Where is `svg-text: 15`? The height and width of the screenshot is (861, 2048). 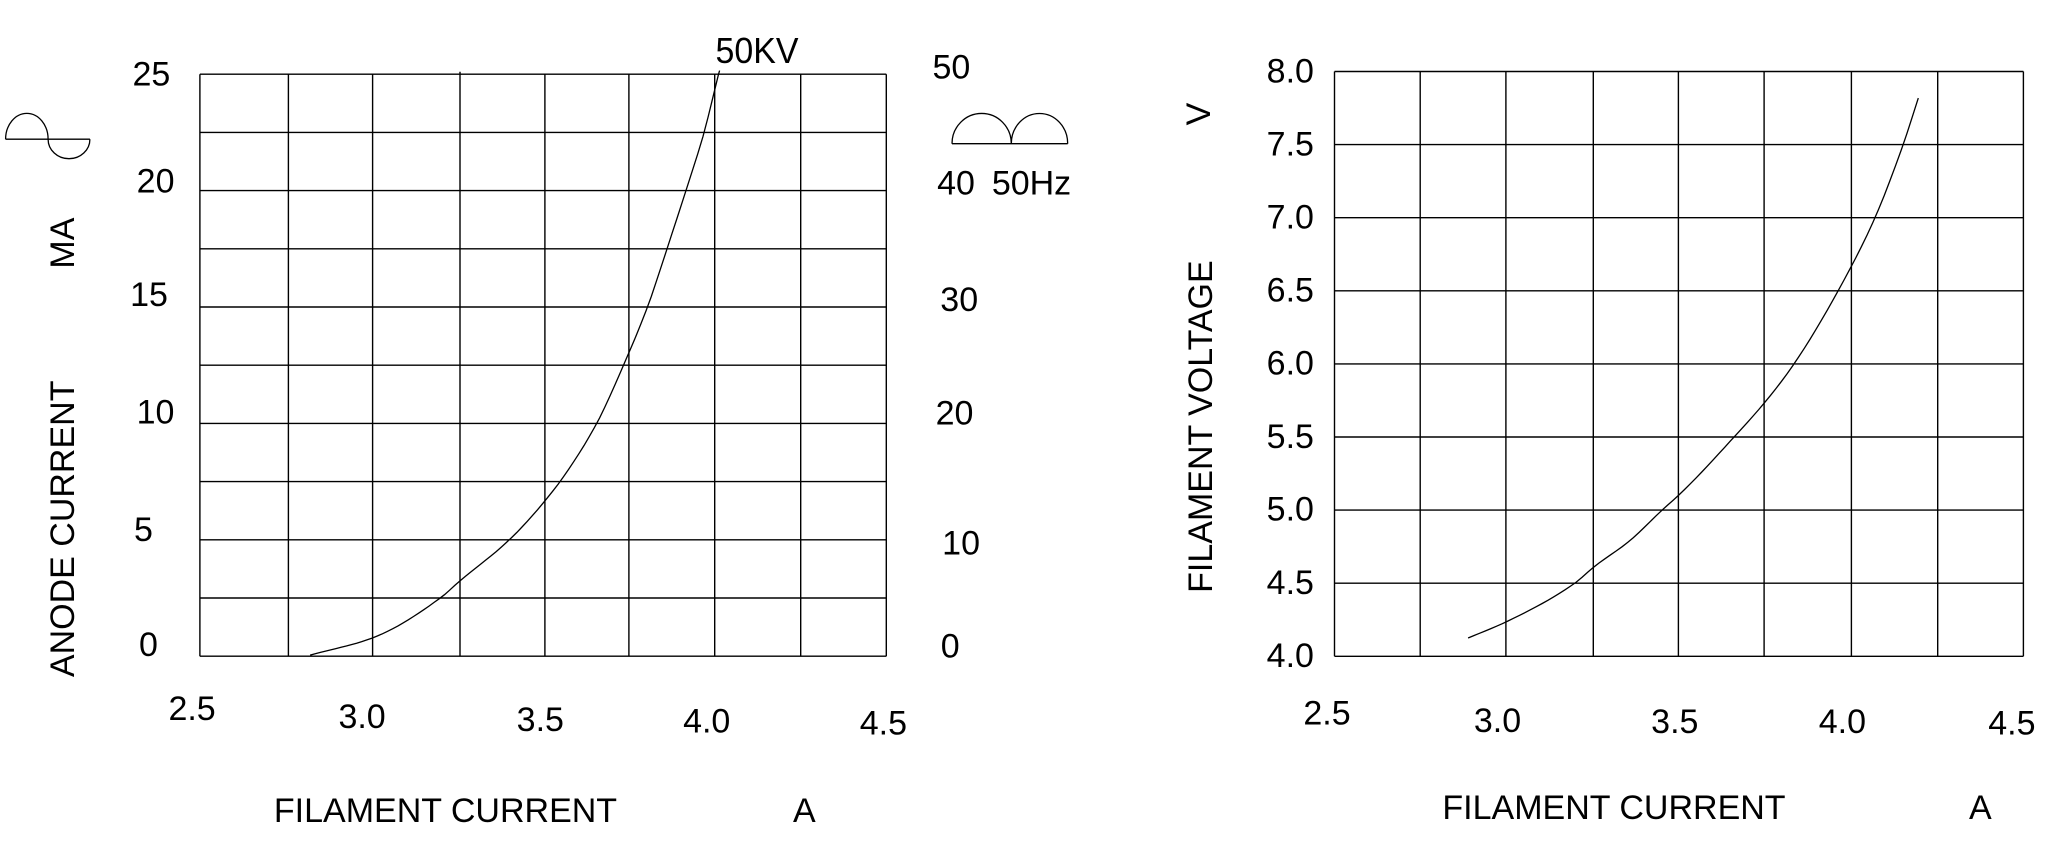
svg-text: 15 is located at coordinates (149, 295).